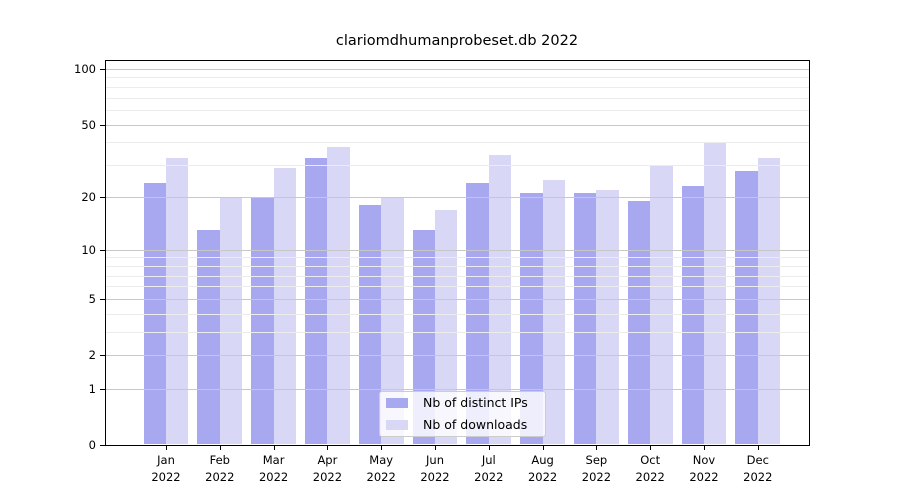  Describe the element at coordinates (397, 403) in the screenshot. I see `legend-swatch-distinct-ips` at that location.